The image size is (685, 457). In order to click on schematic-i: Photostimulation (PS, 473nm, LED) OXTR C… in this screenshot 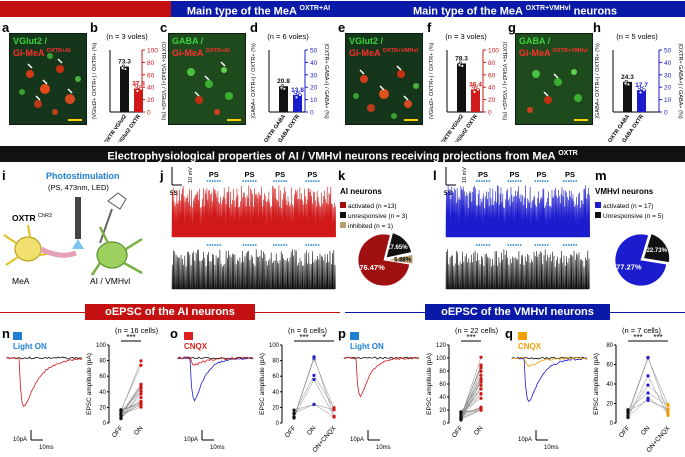, I will do `click(73, 228)`.